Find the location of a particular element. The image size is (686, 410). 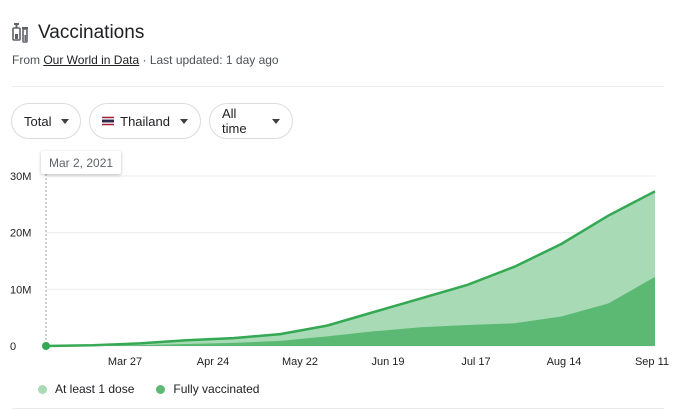

x-tick-label: May 22 is located at coordinates (300, 362).